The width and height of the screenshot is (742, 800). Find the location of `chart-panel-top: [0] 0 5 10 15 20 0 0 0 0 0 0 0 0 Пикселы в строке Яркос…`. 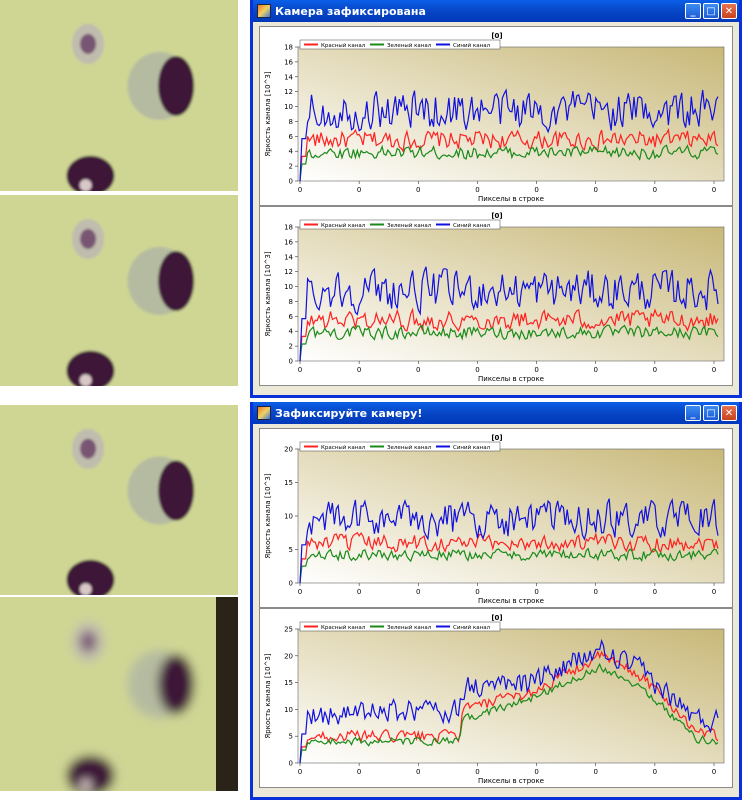

chart-panel-top: [0] 0 5 10 15 20 0 0 0 0 0 0 0 0 Пикселы в строке Яркос… is located at coordinates (496, 518).